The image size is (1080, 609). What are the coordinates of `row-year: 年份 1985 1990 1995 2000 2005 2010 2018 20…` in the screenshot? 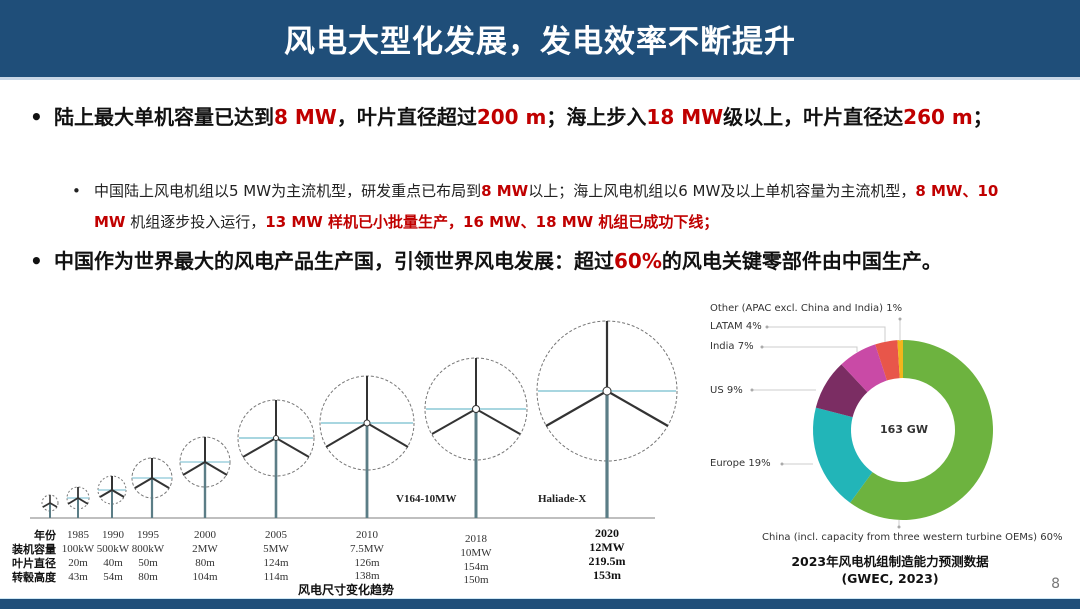 It's located at (326, 536).